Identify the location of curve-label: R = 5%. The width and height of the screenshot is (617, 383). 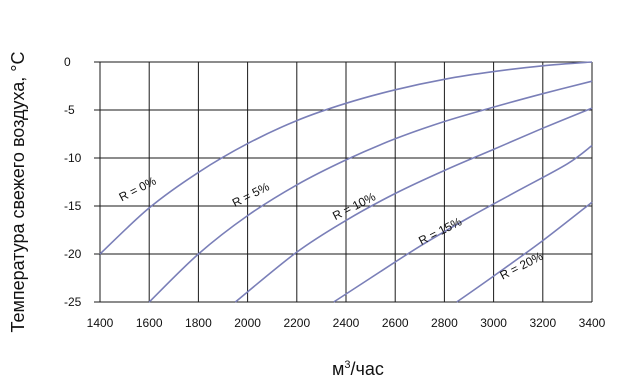
(251, 194).